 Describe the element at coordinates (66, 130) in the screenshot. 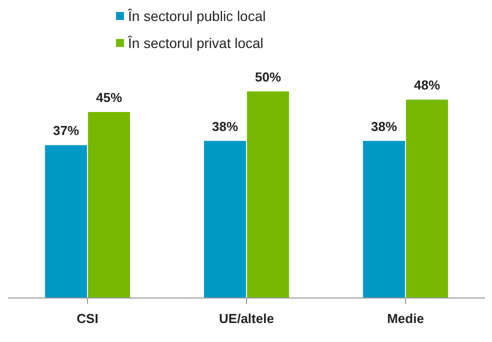

I see `data-label: 37%` at that location.